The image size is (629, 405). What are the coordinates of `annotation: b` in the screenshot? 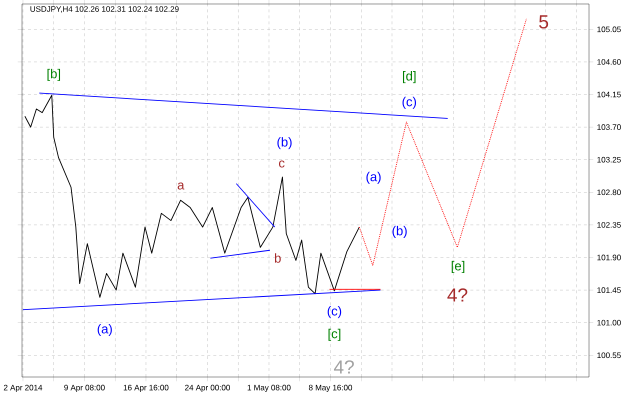 It's located at (277, 258).